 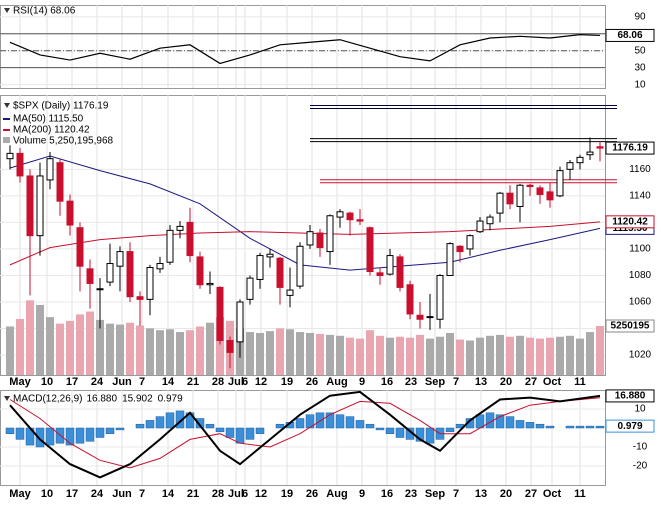 What do you see at coordinates (630, 326) in the screenshot?
I see `value-box-label: 5250195` at bounding box center [630, 326].